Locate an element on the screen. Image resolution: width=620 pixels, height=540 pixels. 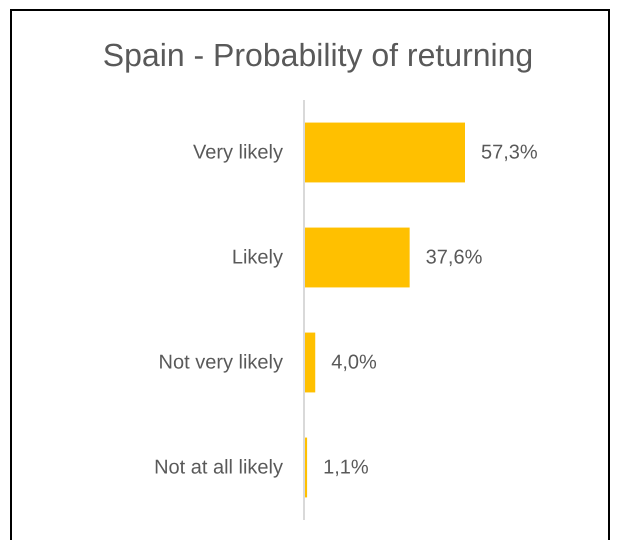
y-tick-label: Likely is located at coordinates (257, 257).